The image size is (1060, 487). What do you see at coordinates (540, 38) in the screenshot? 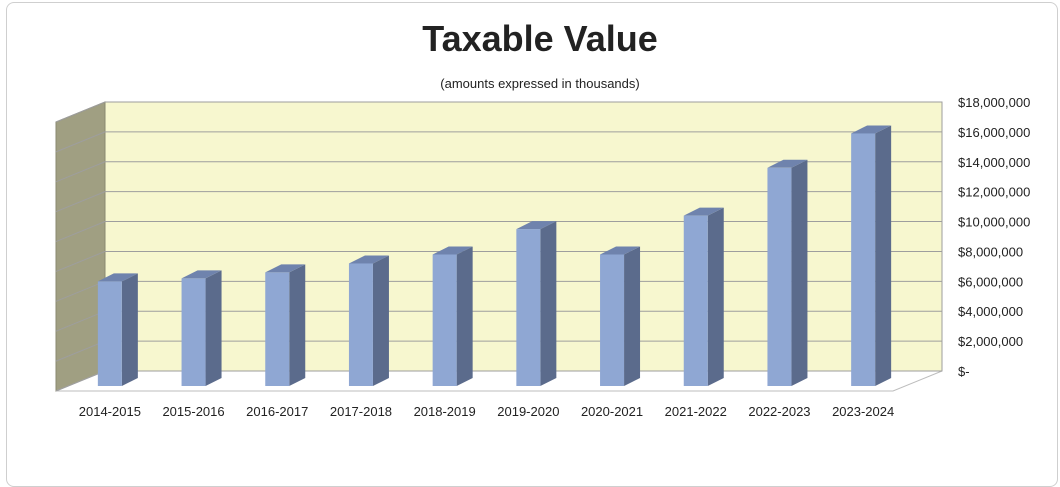
I see `chart-title: Taxable Value` at bounding box center [540, 38].